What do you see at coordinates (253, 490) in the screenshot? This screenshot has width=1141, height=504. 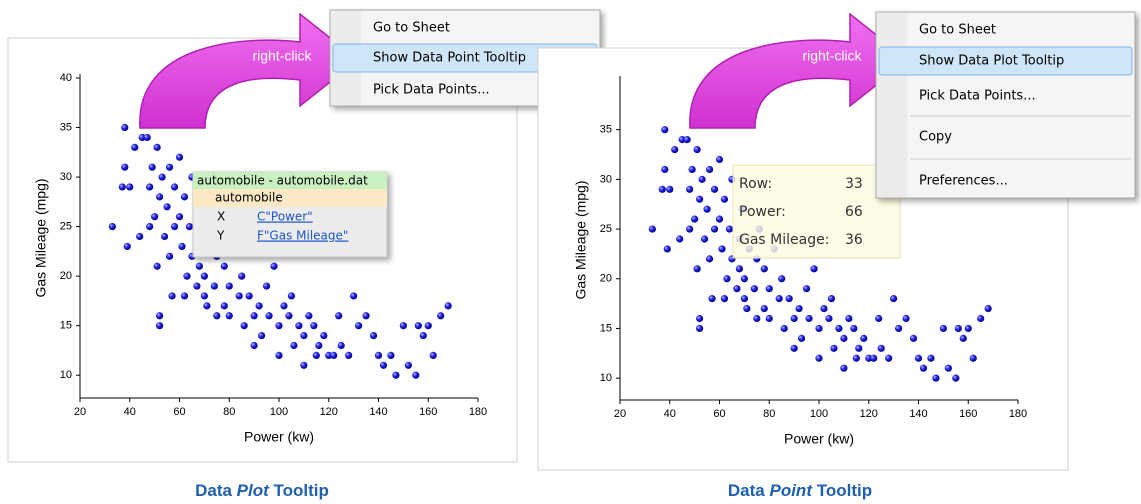 I see `caption-part: Plot` at bounding box center [253, 490].